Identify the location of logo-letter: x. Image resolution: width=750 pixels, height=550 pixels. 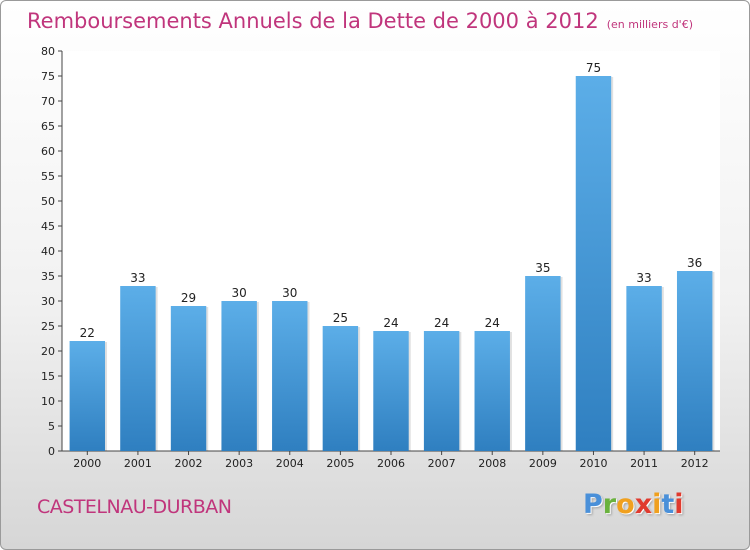
(643, 504).